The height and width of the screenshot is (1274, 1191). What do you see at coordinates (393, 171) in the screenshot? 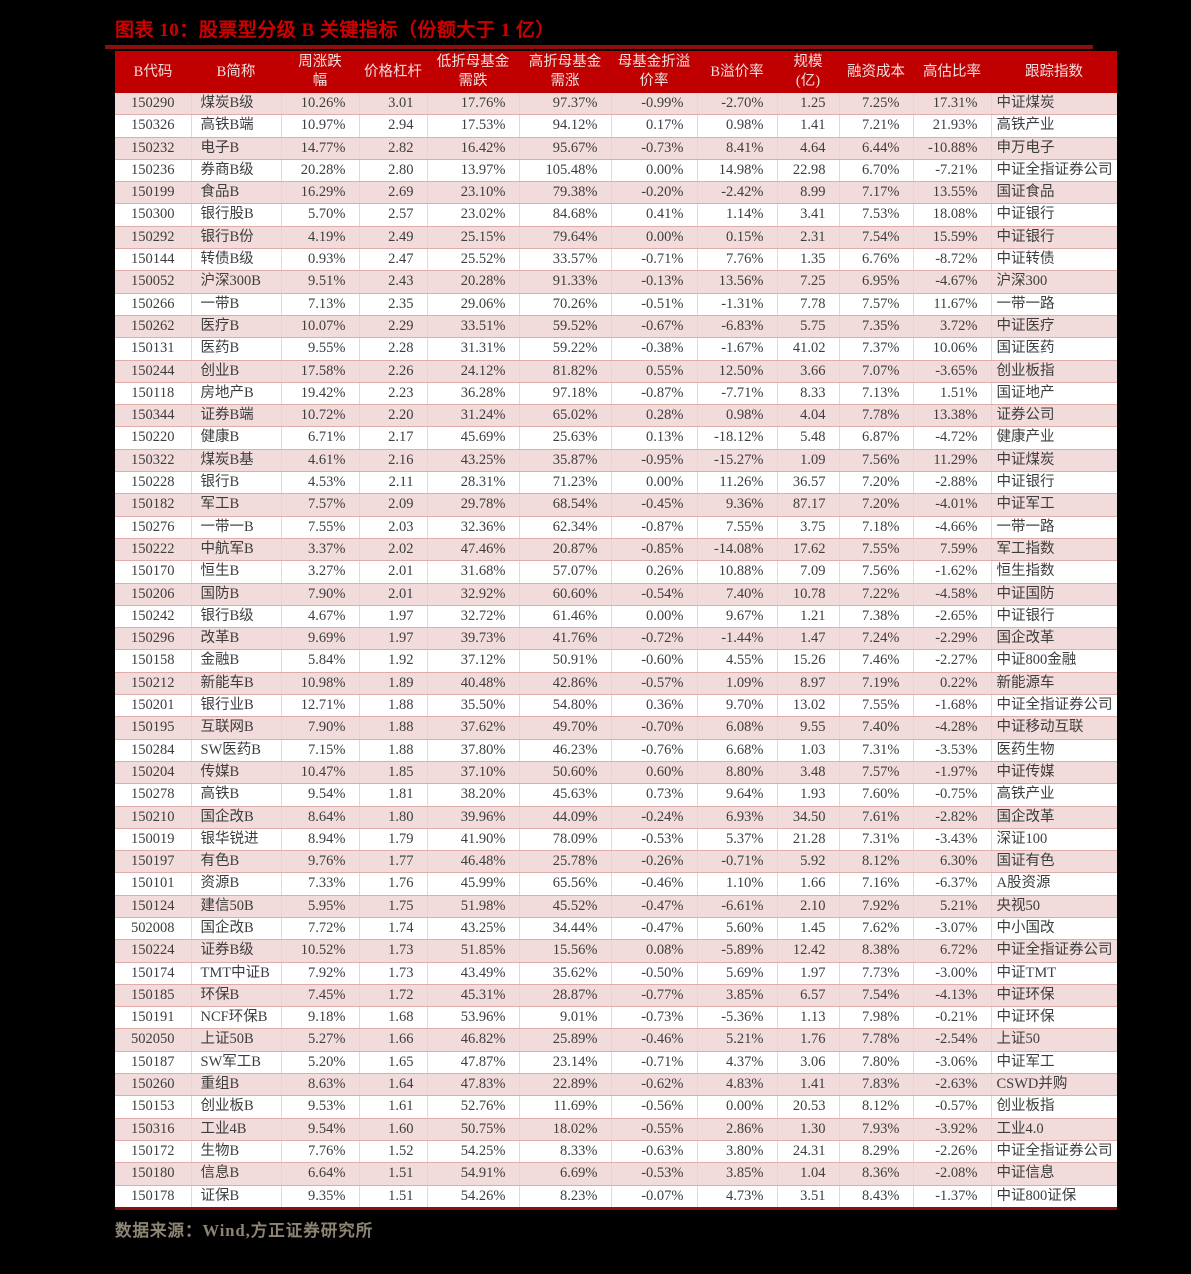
I see `cell-lever: 2.80` at bounding box center [393, 171].